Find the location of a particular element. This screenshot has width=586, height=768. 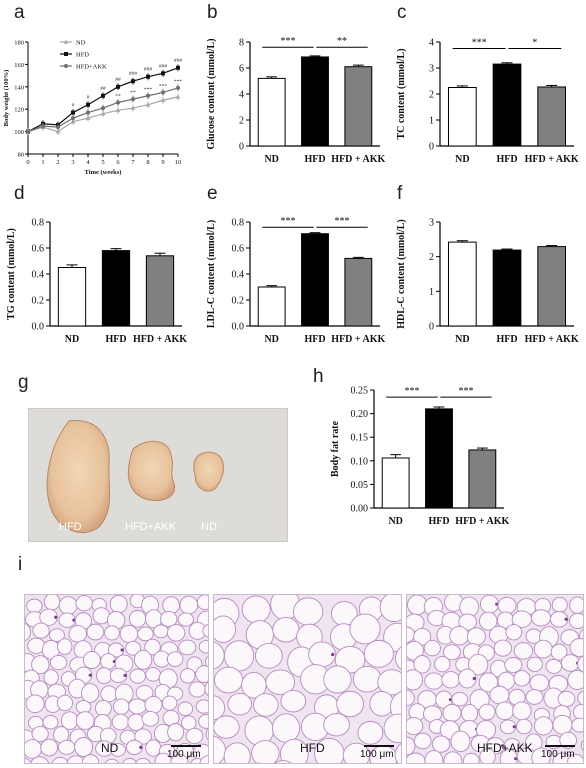

scale-bar-hfd-akk is located at coordinates (560, 746).